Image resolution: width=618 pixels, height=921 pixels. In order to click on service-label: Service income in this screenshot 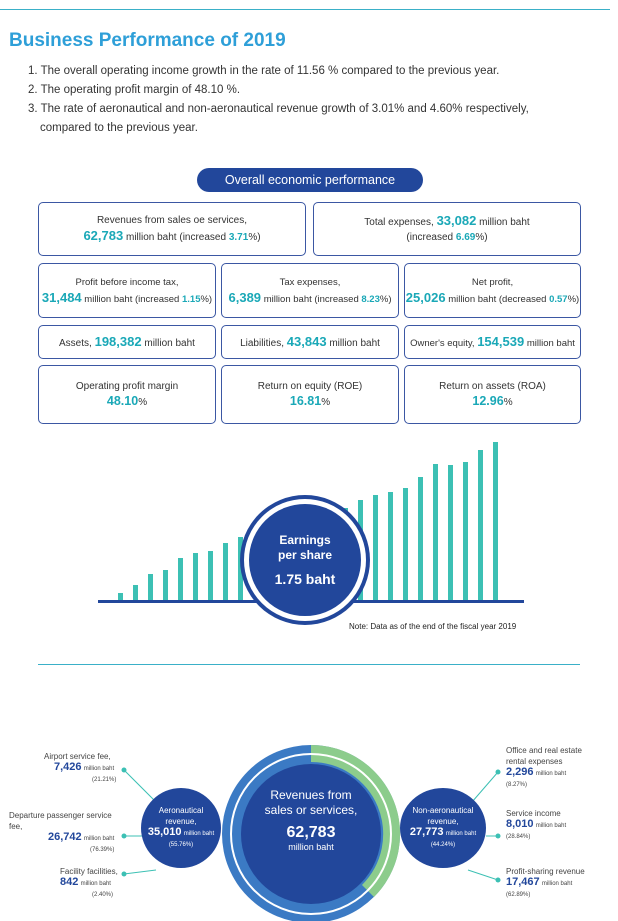, I will do `click(533, 813)`.